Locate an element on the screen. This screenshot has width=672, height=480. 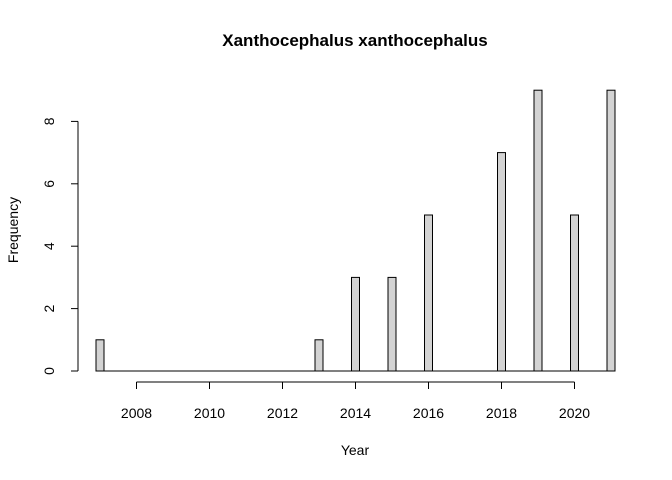
x-axis: 2008 2010 2012 2014 2016 2018 2020 is located at coordinates (355, 401).